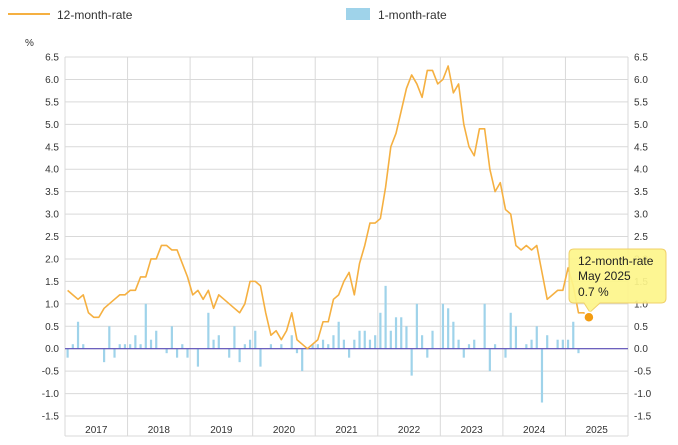  Describe the element at coordinates (604, 276) in the screenshot. I see `tooltip-date: May 2025` at that location.